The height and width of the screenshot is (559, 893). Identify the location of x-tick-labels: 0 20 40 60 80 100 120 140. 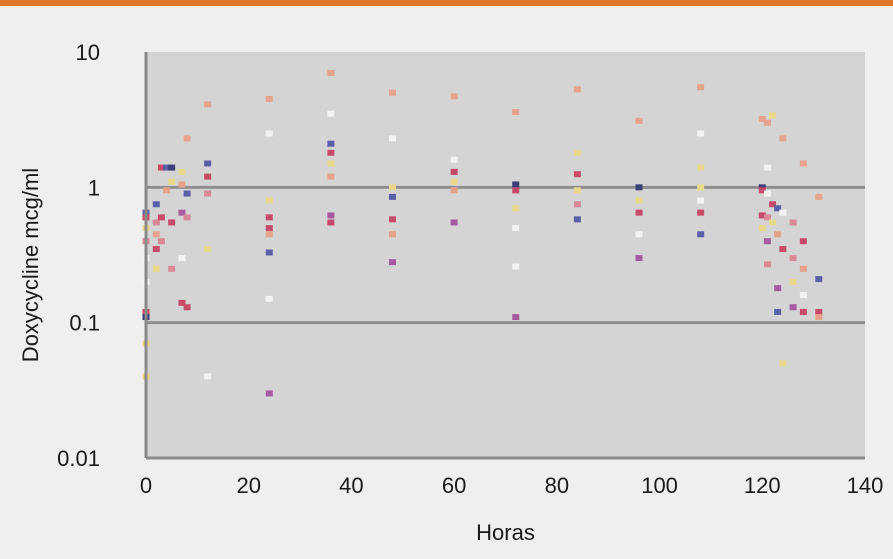
(511, 485).